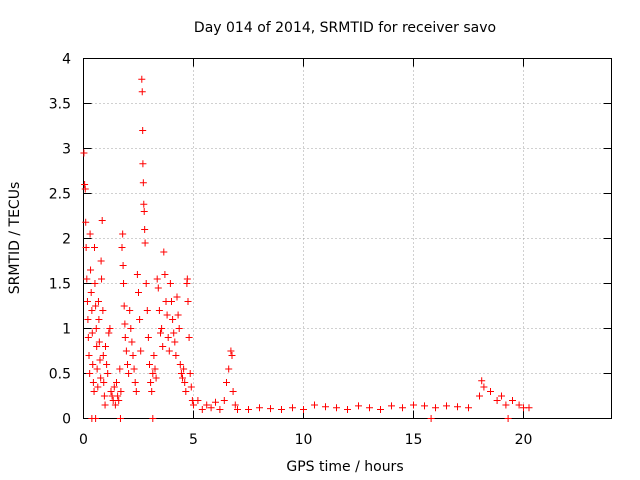 The height and width of the screenshot is (480, 640). Describe the element at coordinates (60, 375) in the screenshot. I see `y-tick-label: 0.5` at that location.